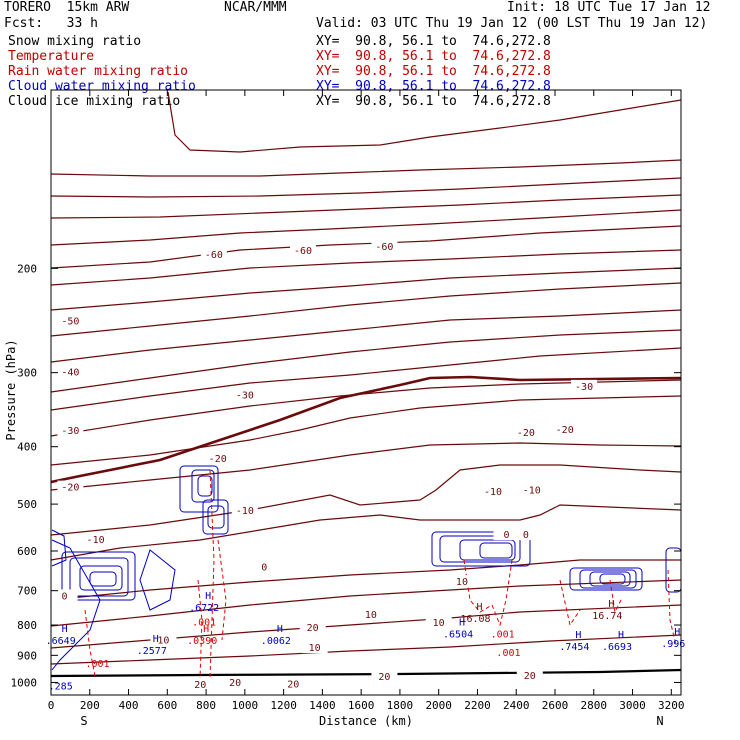 This screenshot has width=740, height=740. Describe the element at coordinates (516, 705) in the screenshot. I see `x-tick-label: 2400` at that location.